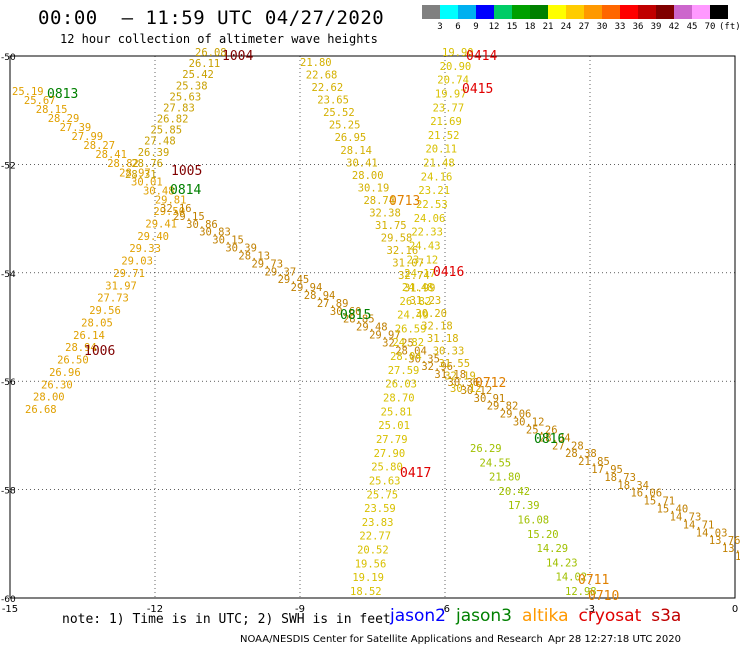 The image size is (740, 650). Describe the element at coordinates (512, 27) in the screenshot. I see `legend-label: 15` at that location.